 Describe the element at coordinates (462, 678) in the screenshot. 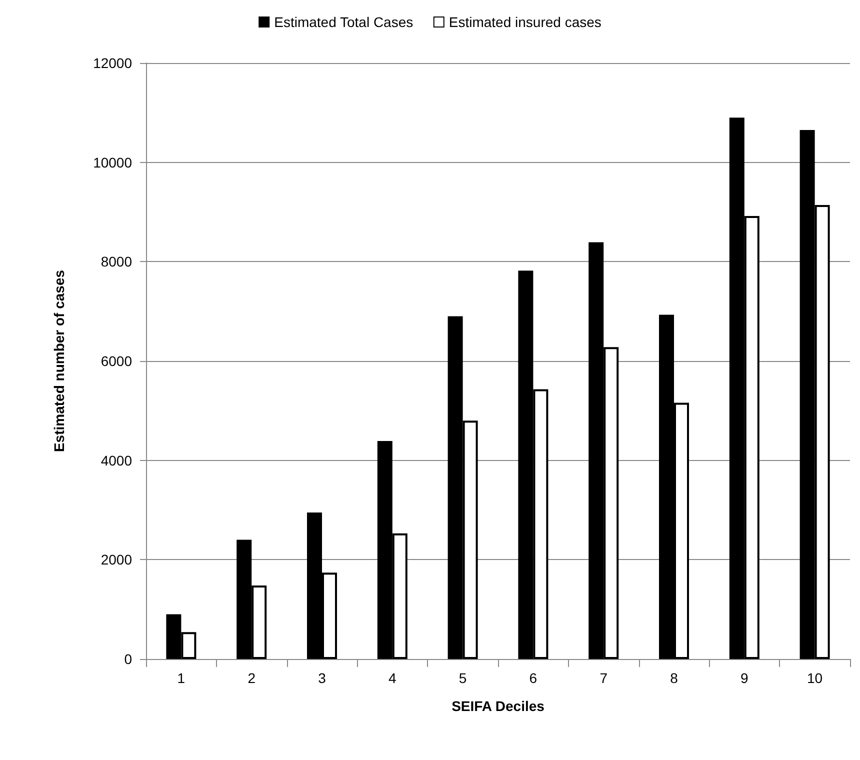

I see `x-tick-label: 5` at that location.